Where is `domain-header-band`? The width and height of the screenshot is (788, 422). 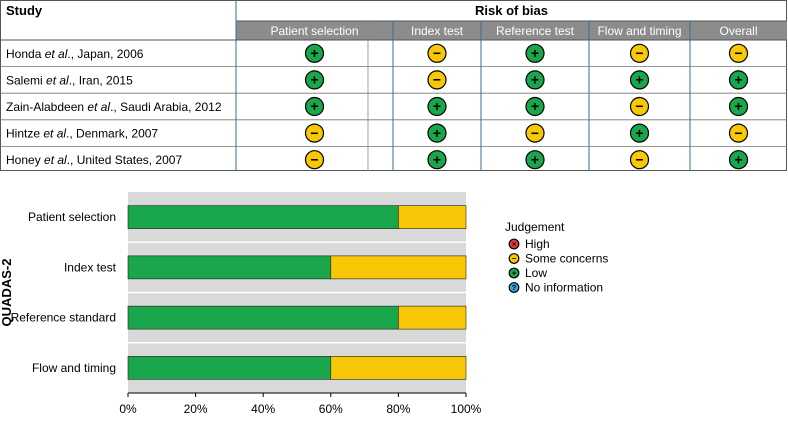
domain-header-band is located at coordinates (511, 30).